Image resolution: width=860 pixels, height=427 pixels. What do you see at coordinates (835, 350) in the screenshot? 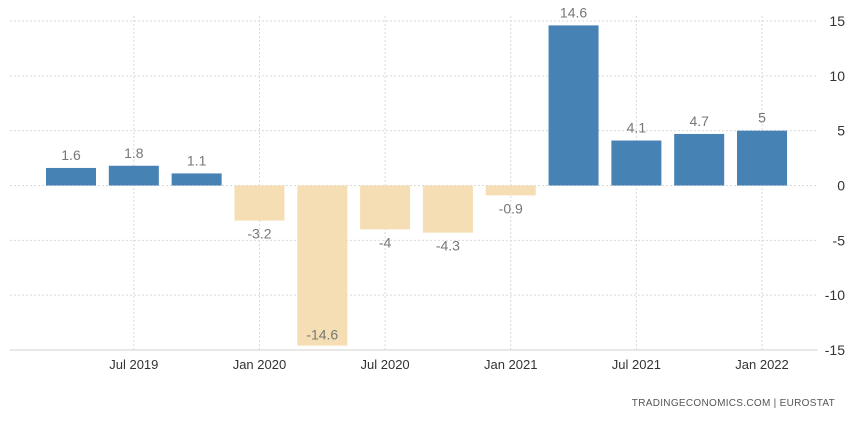
I see `y-tick-label: -15` at bounding box center [835, 350].